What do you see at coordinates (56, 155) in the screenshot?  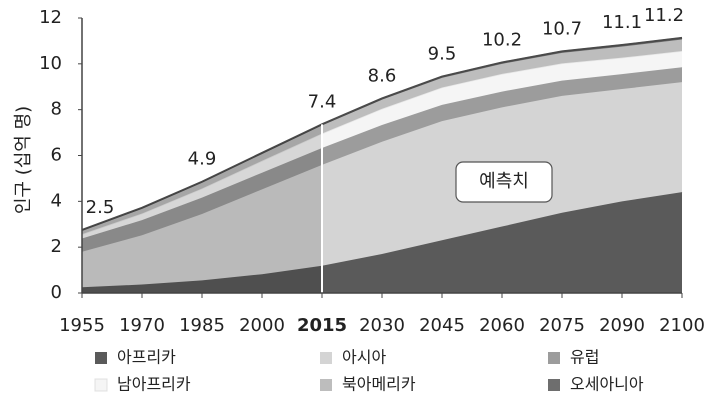 I see `y-tick-label: 6` at bounding box center [56, 155].